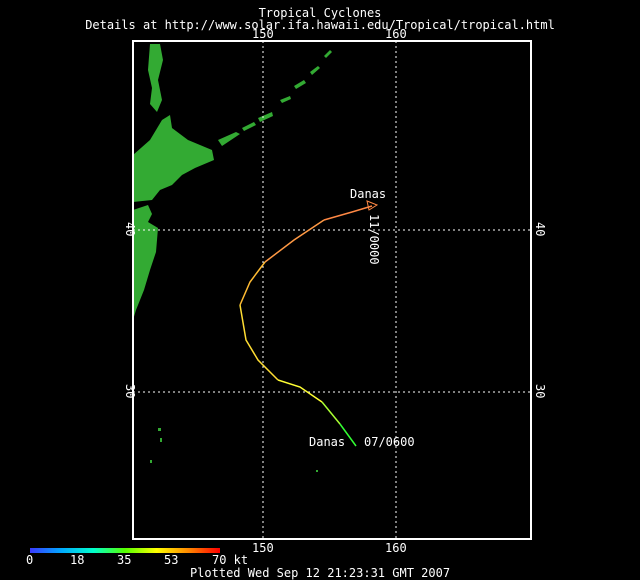  What do you see at coordinates (396, 34) in the screenshot?
I see `lon-tick-160-top: 160` at bounding box center [396, 34].